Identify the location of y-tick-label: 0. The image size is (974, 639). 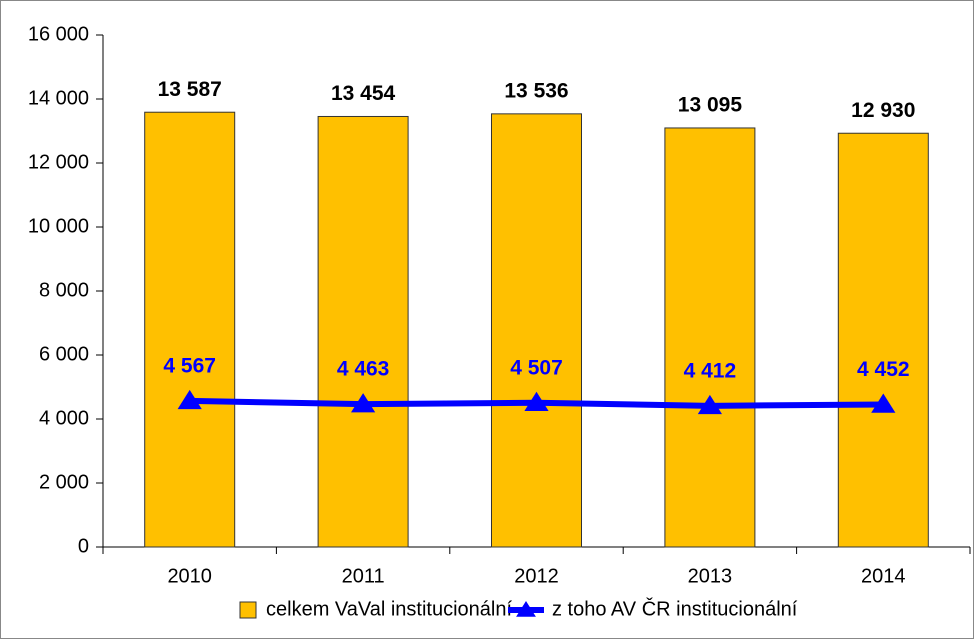
(83, 546).